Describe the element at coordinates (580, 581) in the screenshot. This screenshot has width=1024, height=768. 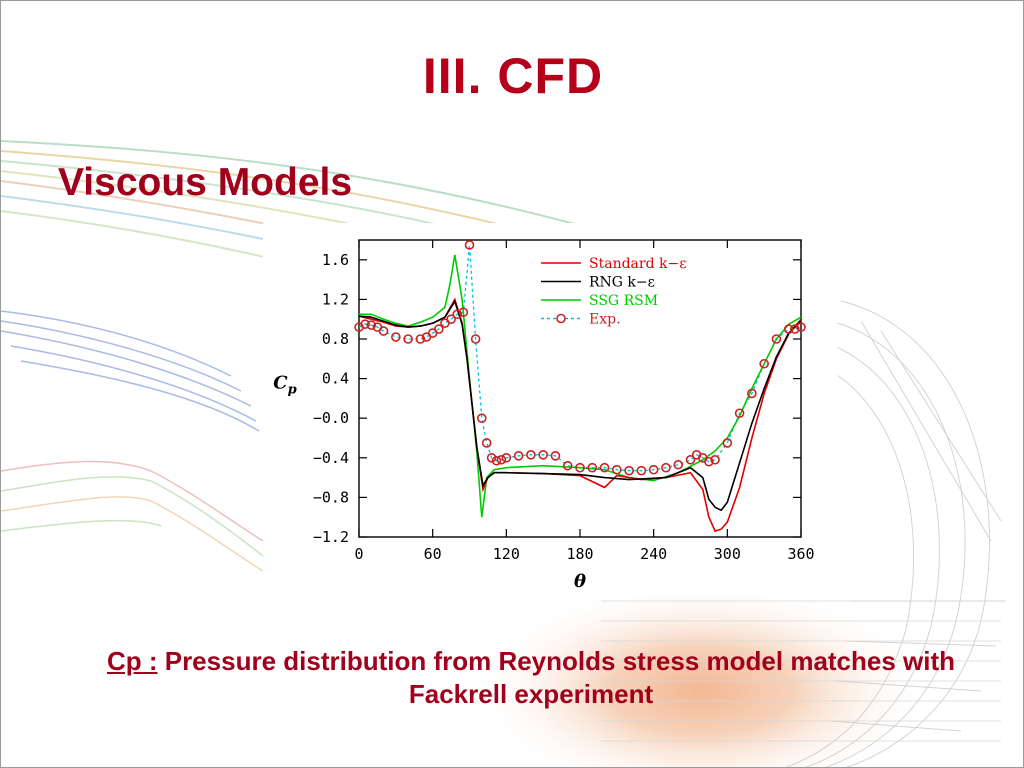
I see `x-axis-label: θ` at that location.